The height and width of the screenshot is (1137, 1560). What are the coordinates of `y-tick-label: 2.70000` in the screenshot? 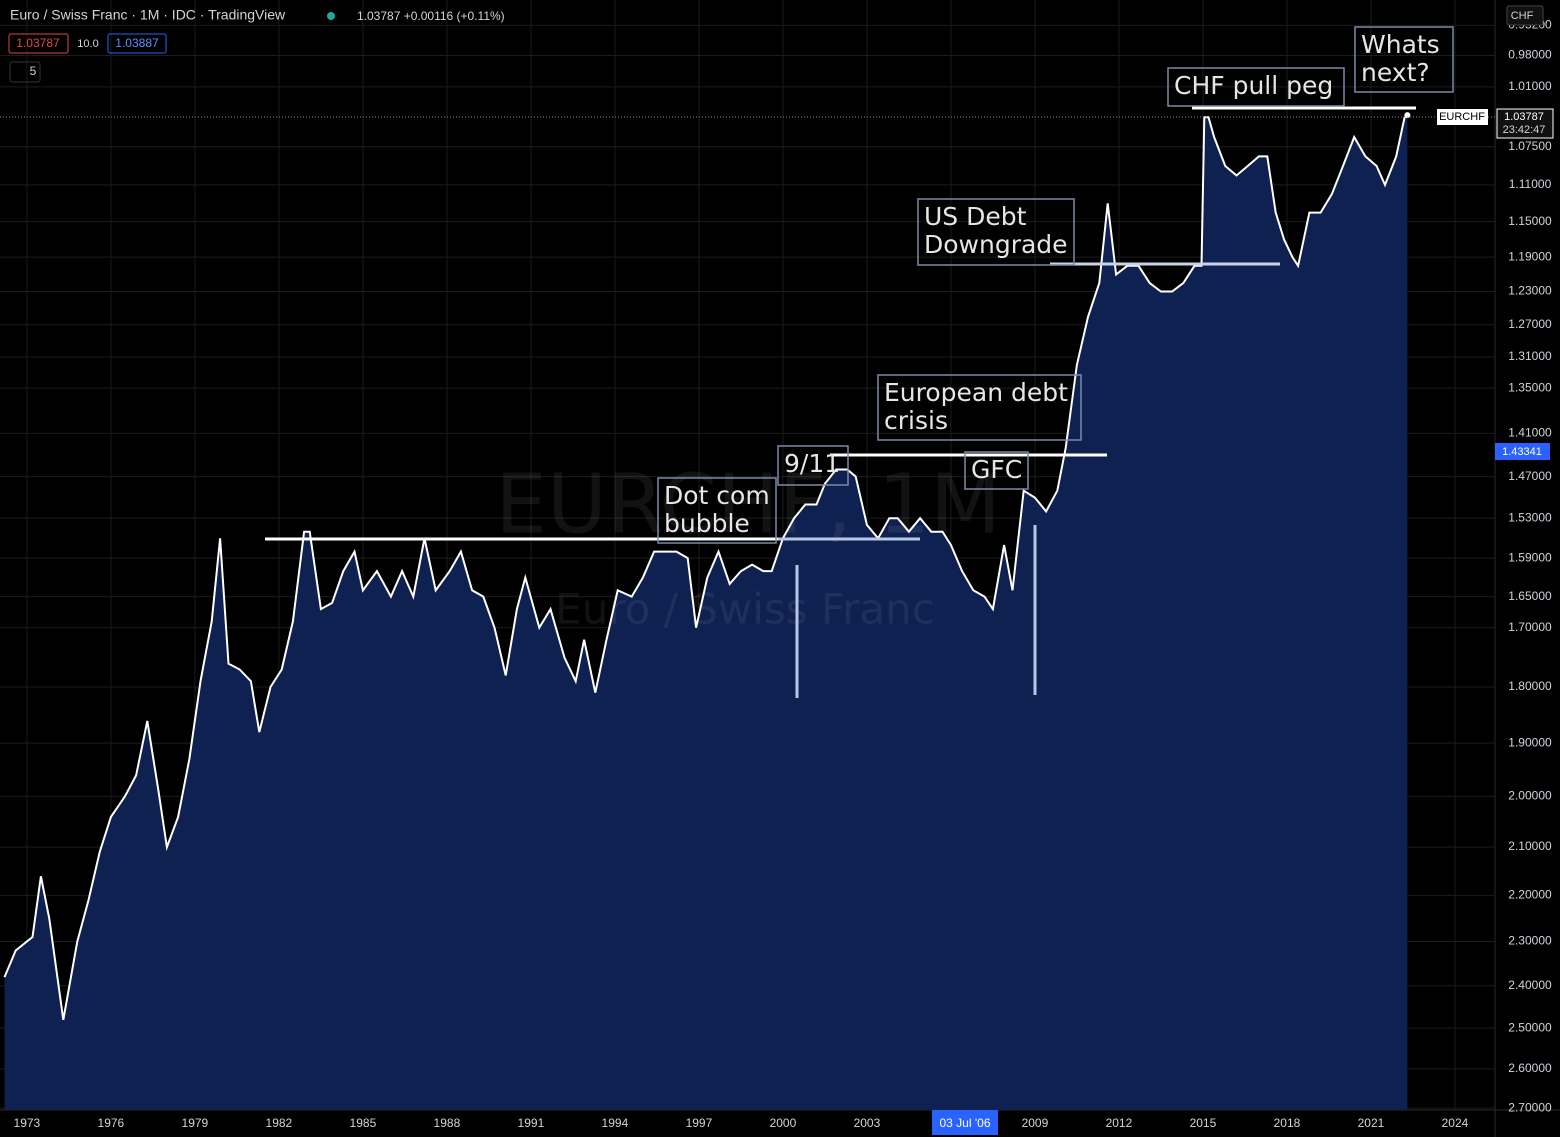 It's located at (1530, 1107).